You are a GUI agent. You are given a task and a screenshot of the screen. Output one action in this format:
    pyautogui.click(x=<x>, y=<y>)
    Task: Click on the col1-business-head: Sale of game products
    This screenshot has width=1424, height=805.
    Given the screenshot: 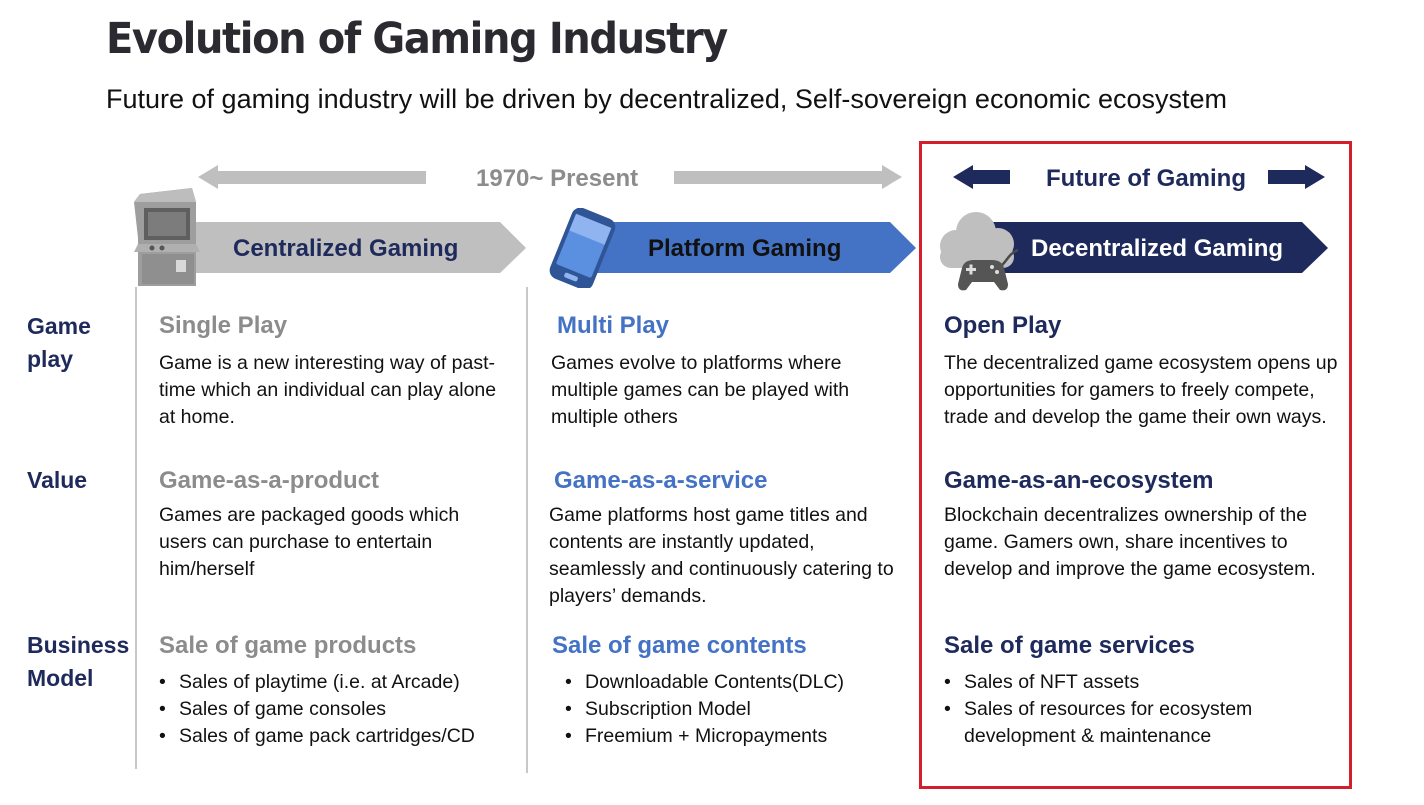 What is the action you would take?
    pyautogui.click(x=288, y=645)
    